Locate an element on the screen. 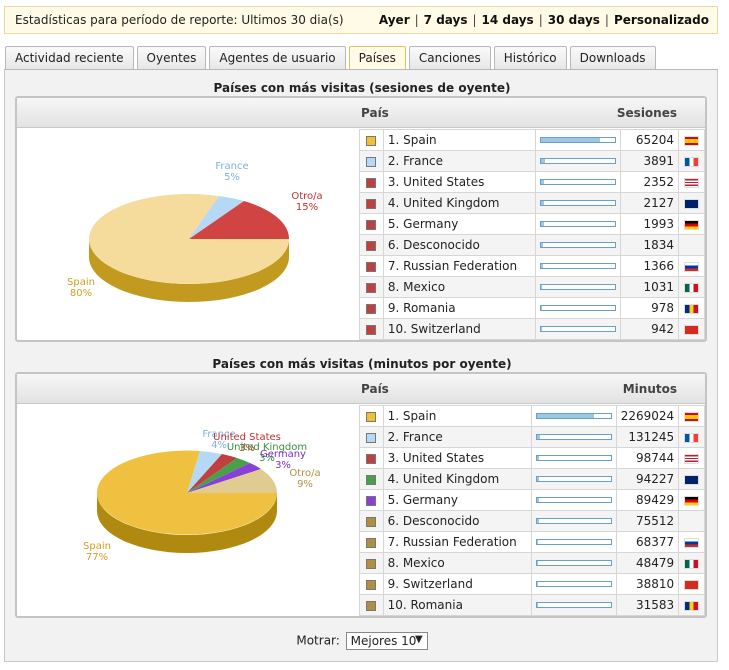 The image size is (729, 670). pie-side-spain is located at coordinates (189, 270).